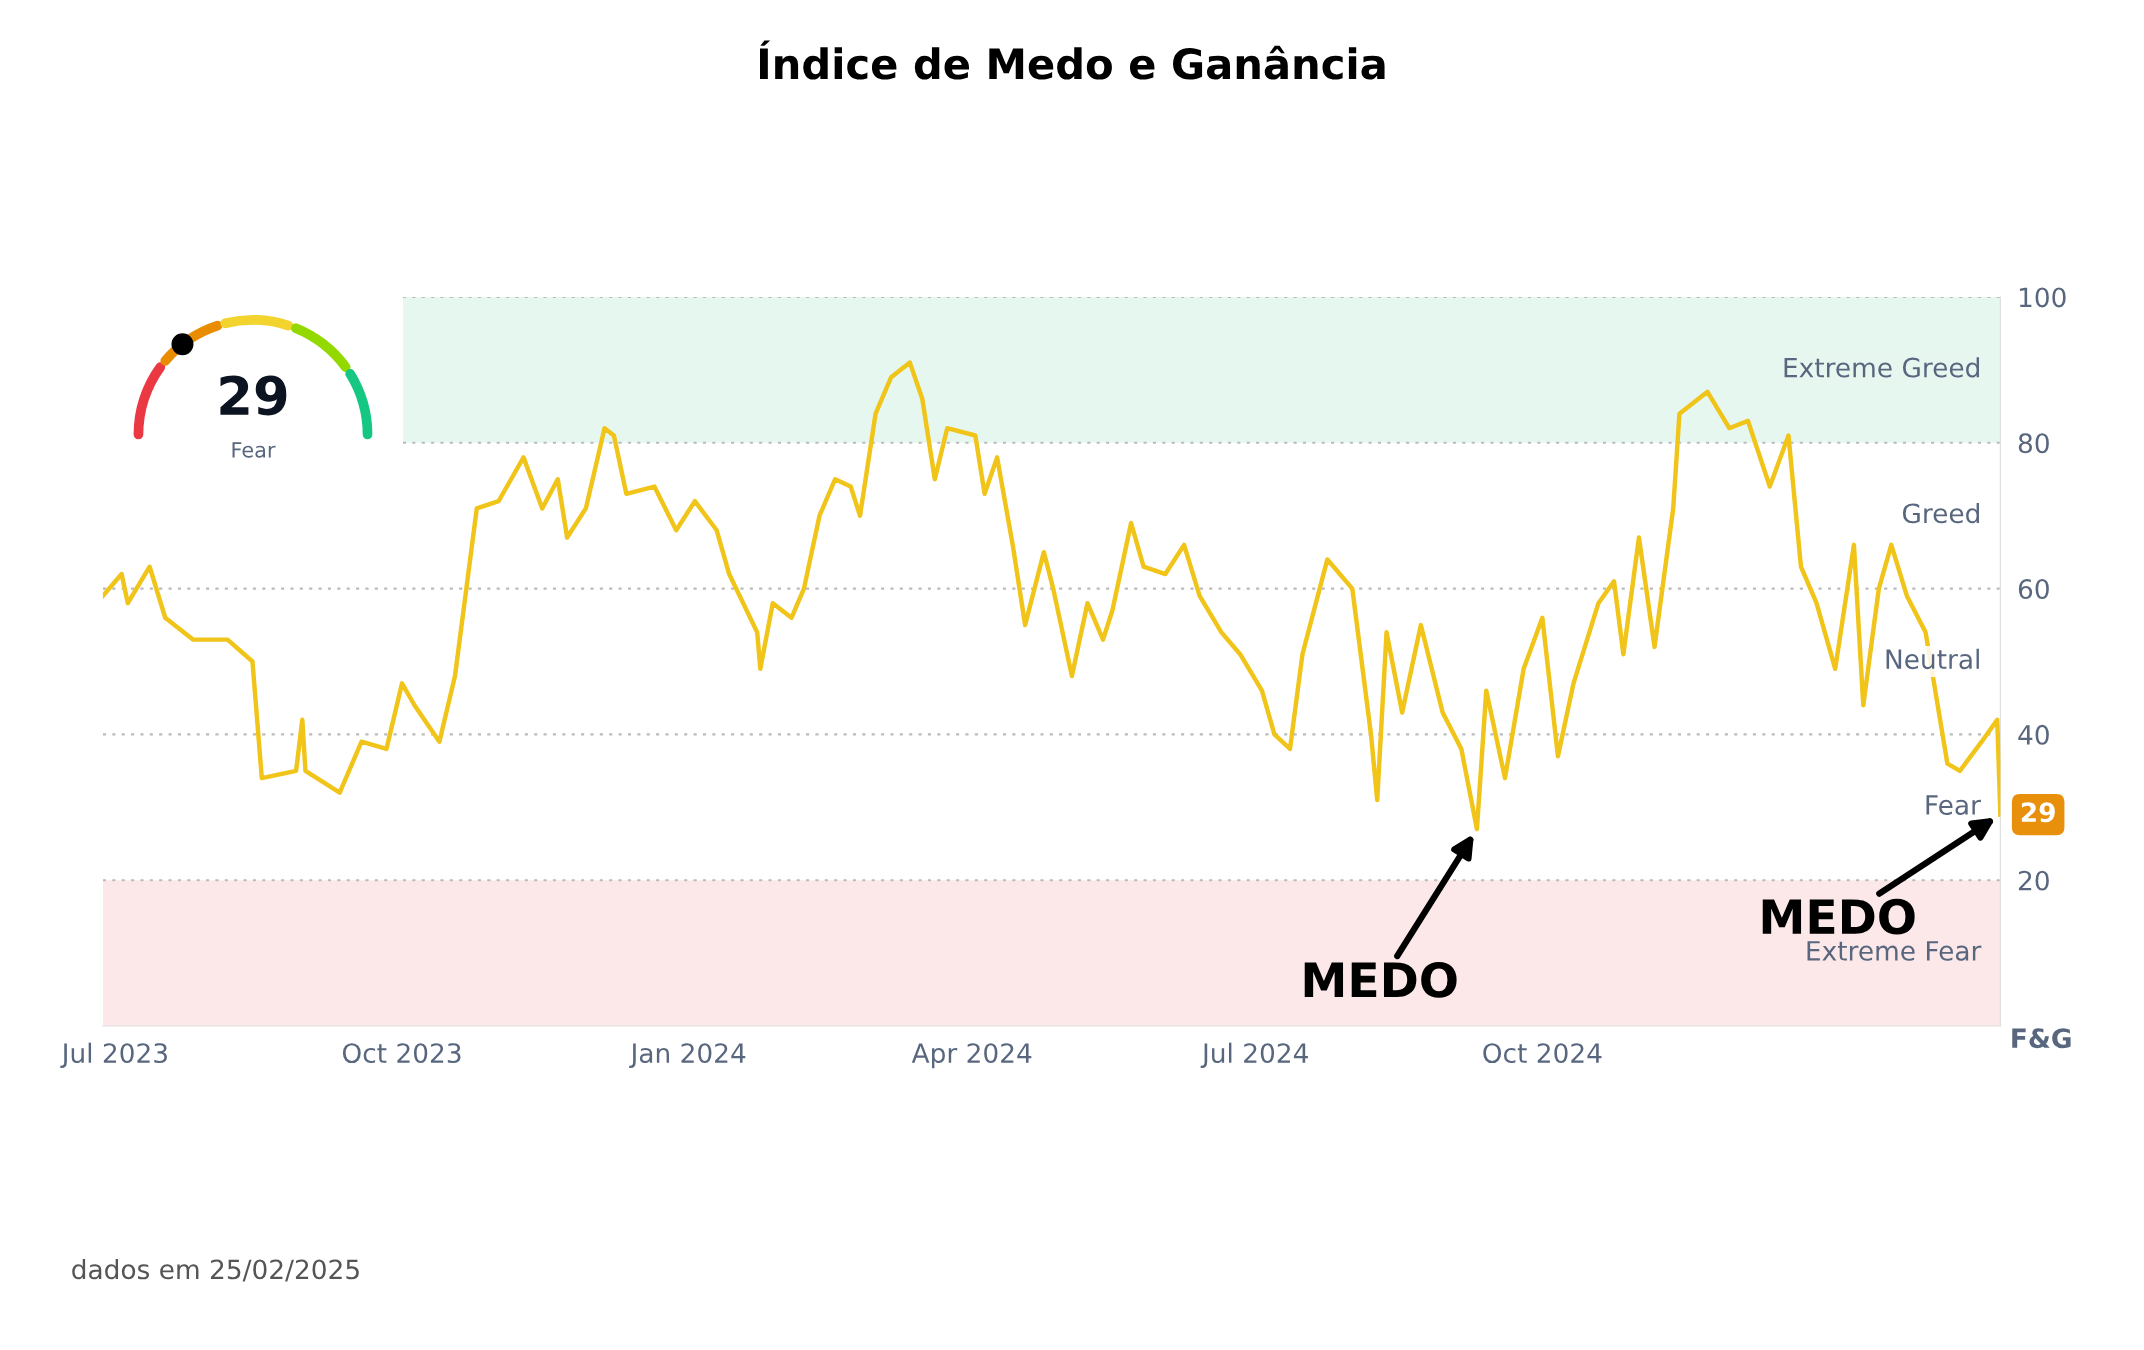 Image resolution: width=2144 pixels, height=1350 pixels. What do you see at coordinates (1881, 367) in the screenshot?
I see `band-label: Extreme Greed` at bounding box center [1881, 367].